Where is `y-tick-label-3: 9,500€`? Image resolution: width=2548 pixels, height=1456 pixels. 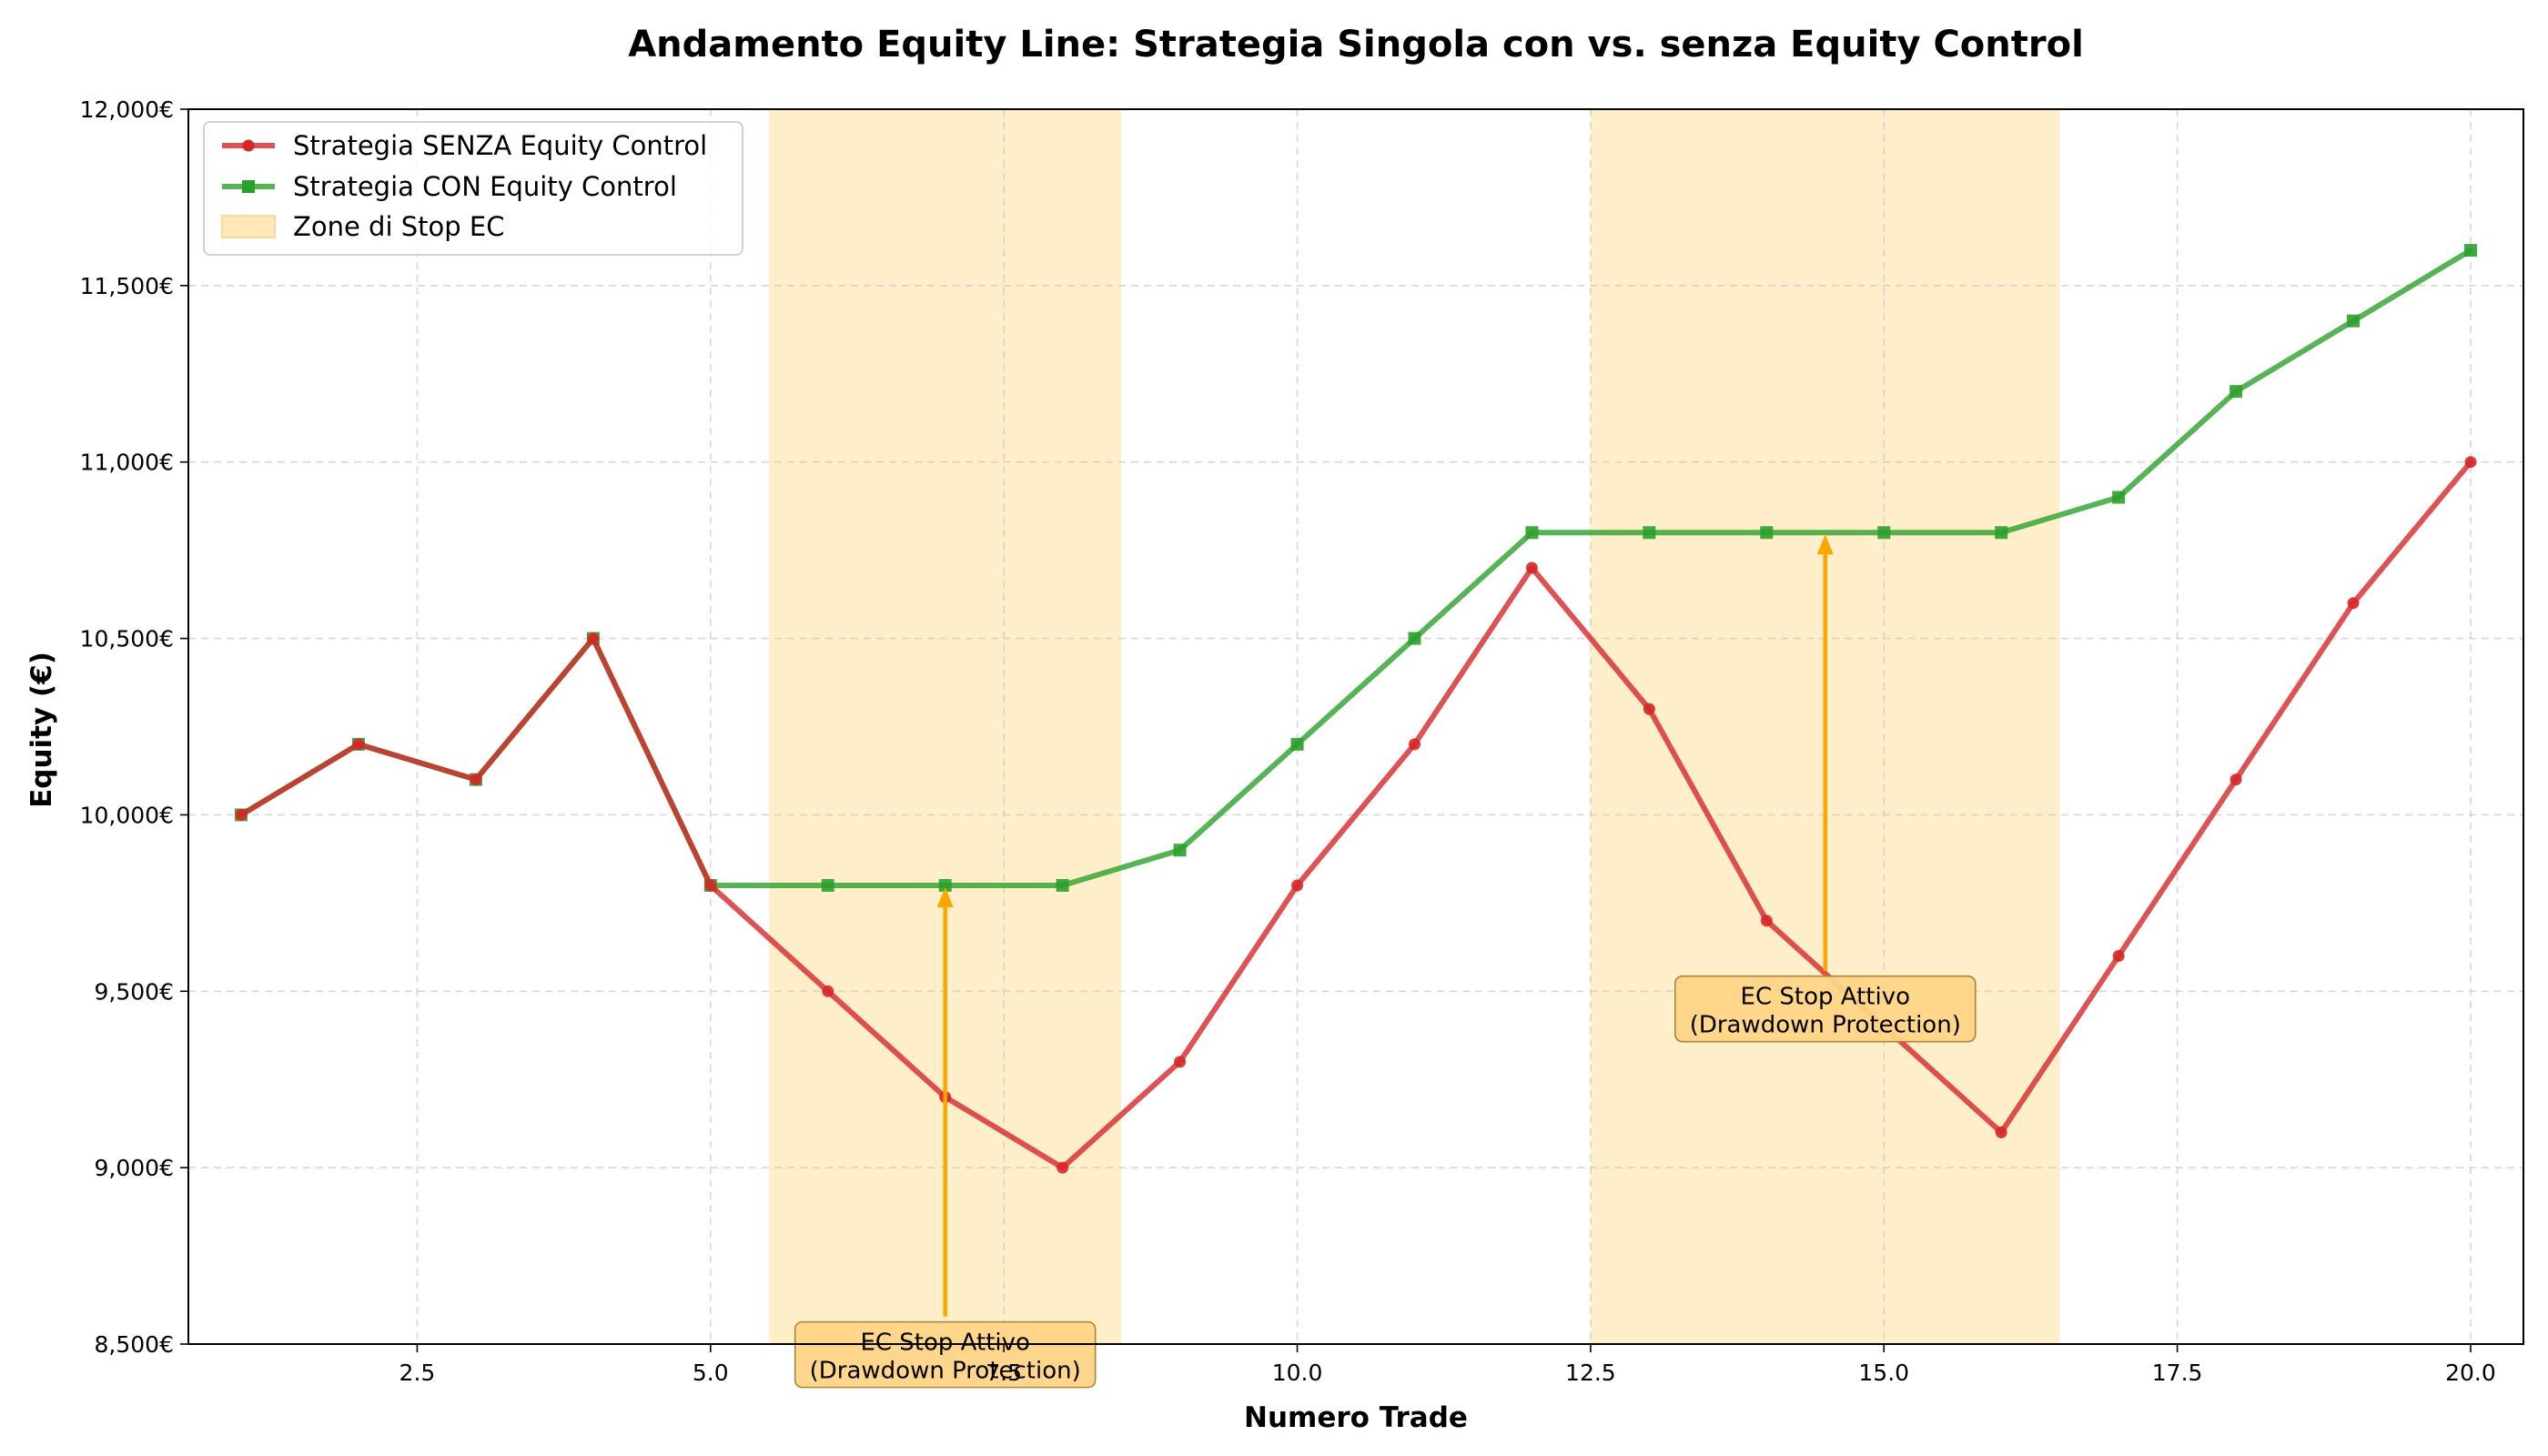 y-tick-label-3: 9,500€ is located at coordinates (134, 992).